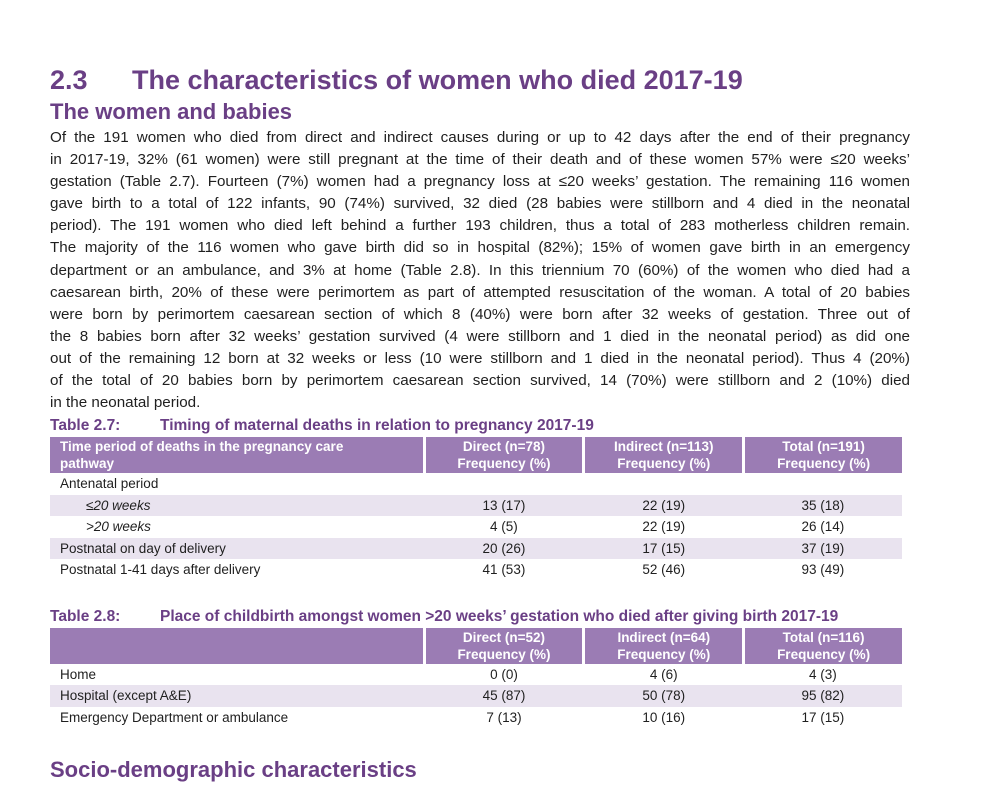 The height and width of the screenshot is (804, 992). I want to click on cell-indirect: 10 (16), so click(664, 717).